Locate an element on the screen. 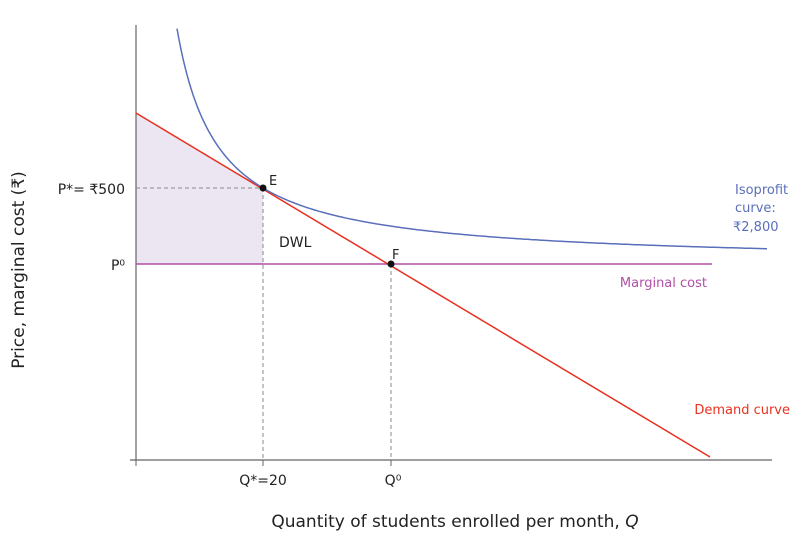 This screenshot has height=551, width=810. demand-curve-label: Demand curve is located at coordinates (742, 410).